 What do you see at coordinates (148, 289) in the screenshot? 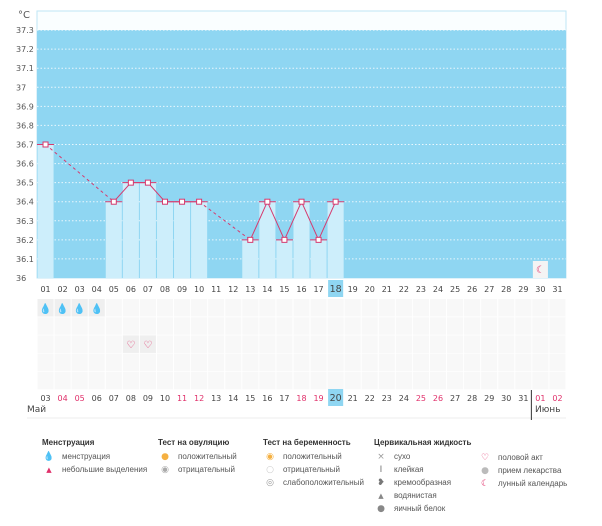
I see `cycle-day-label: 07` at bounding box center [148, 289].